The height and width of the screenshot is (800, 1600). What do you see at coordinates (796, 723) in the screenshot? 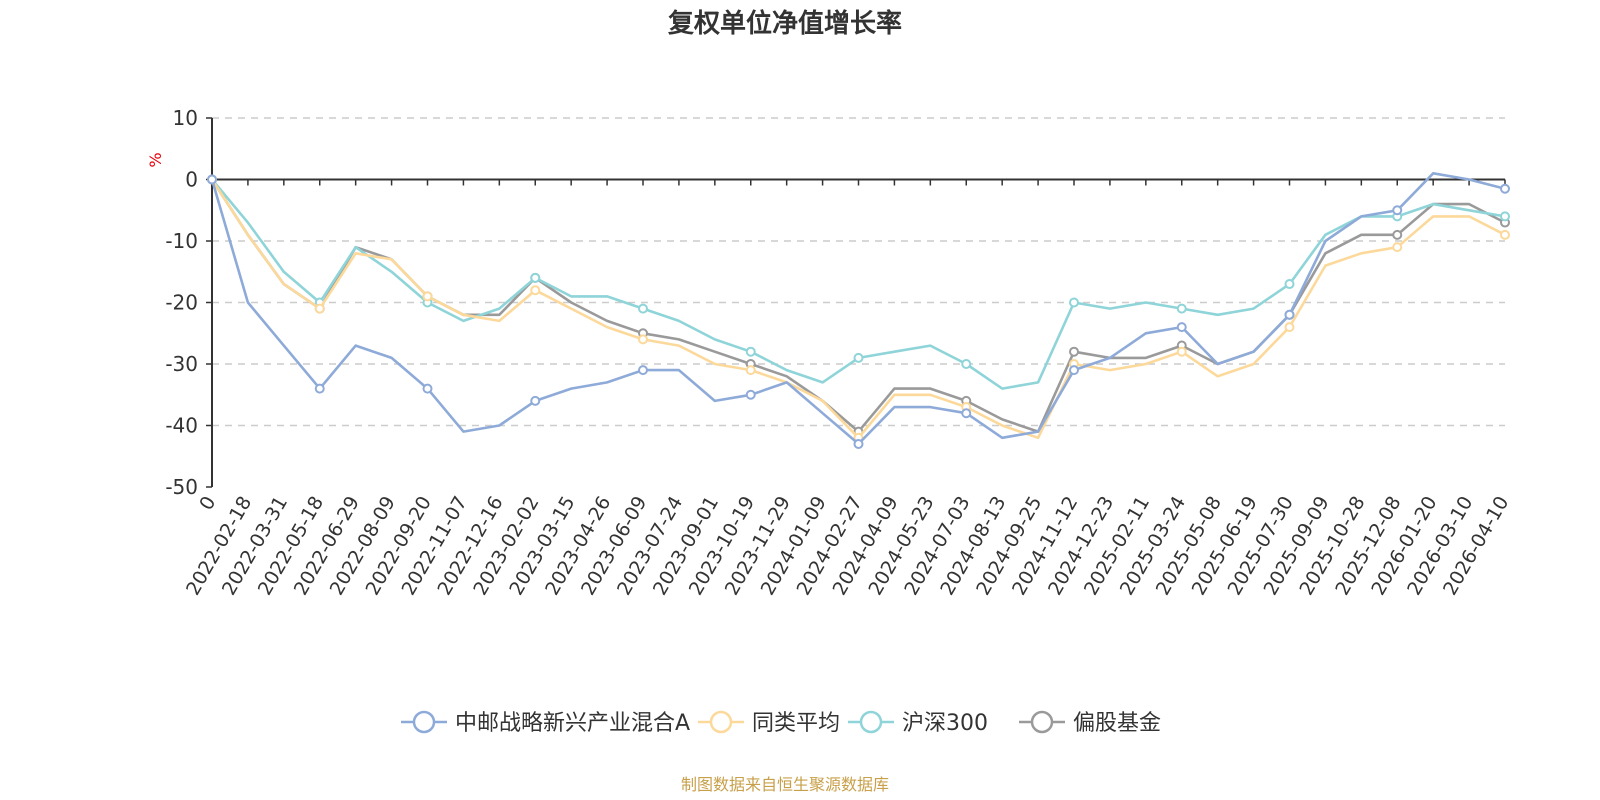
I see `legend-label: 同类平均` at bounding box center [796, 723].